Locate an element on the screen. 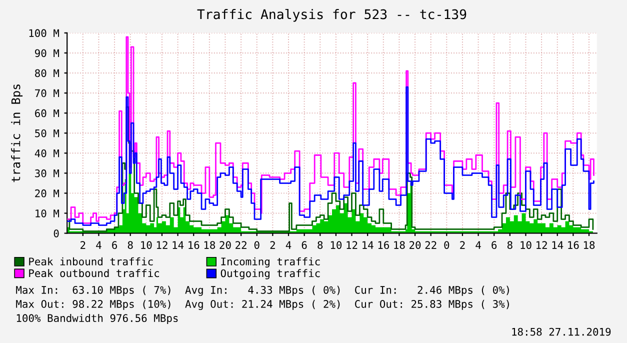 This screenshot has width=627, height=343. y-tick-label: 60 M is located at coordinates (47, 113).